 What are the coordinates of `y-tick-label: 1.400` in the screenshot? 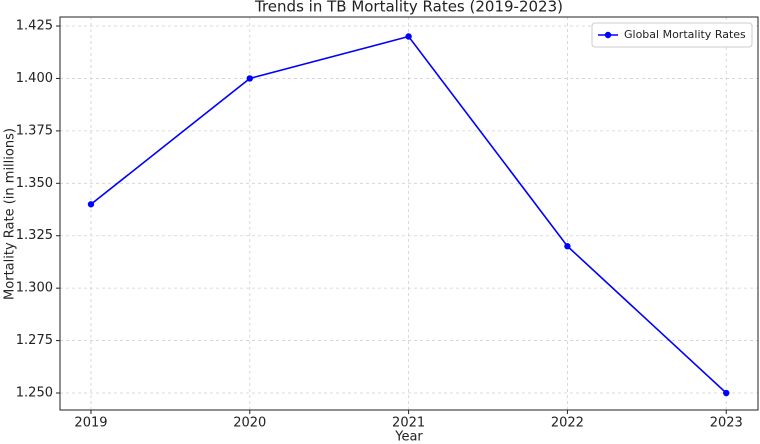 It's located at (34, 78).